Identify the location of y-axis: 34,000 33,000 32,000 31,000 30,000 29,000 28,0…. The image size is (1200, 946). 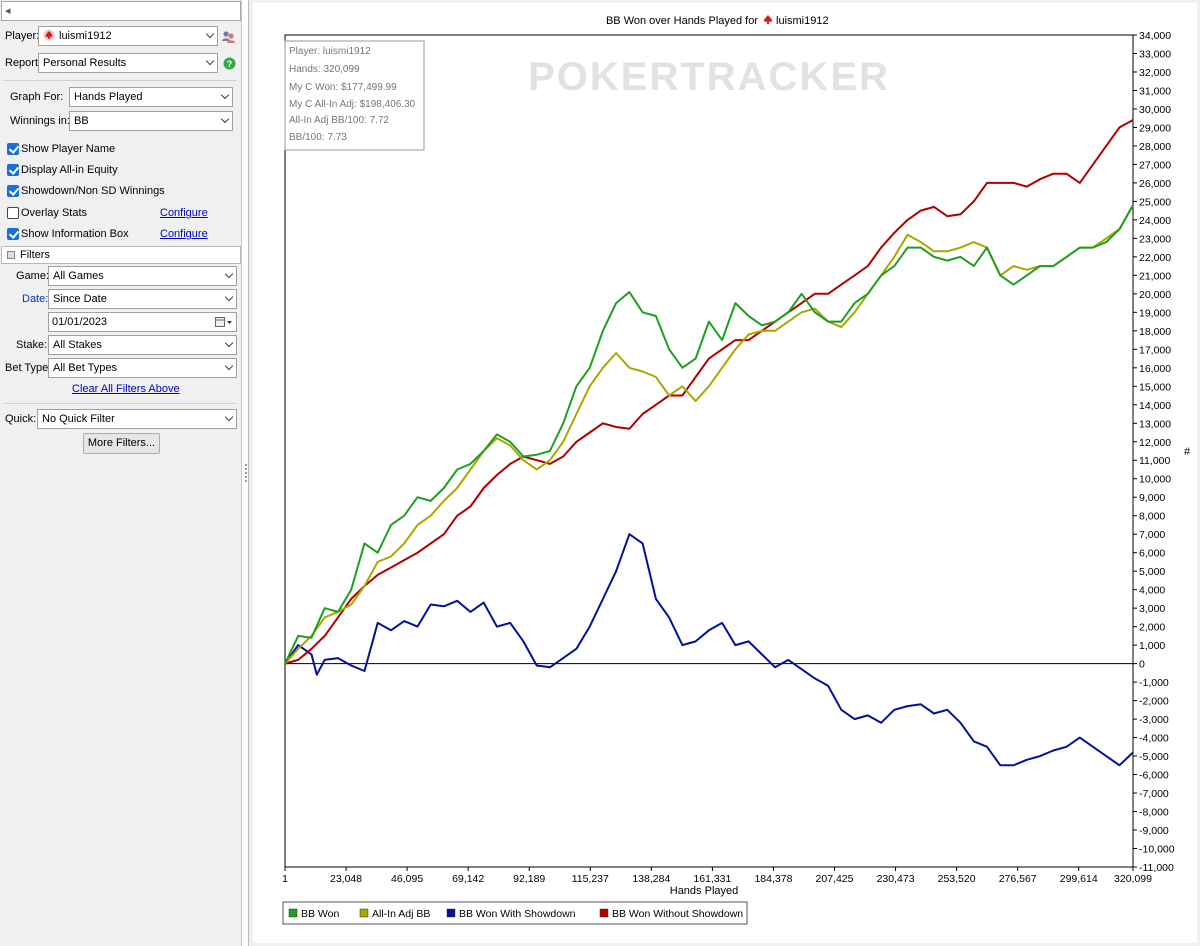
(1154, 452).